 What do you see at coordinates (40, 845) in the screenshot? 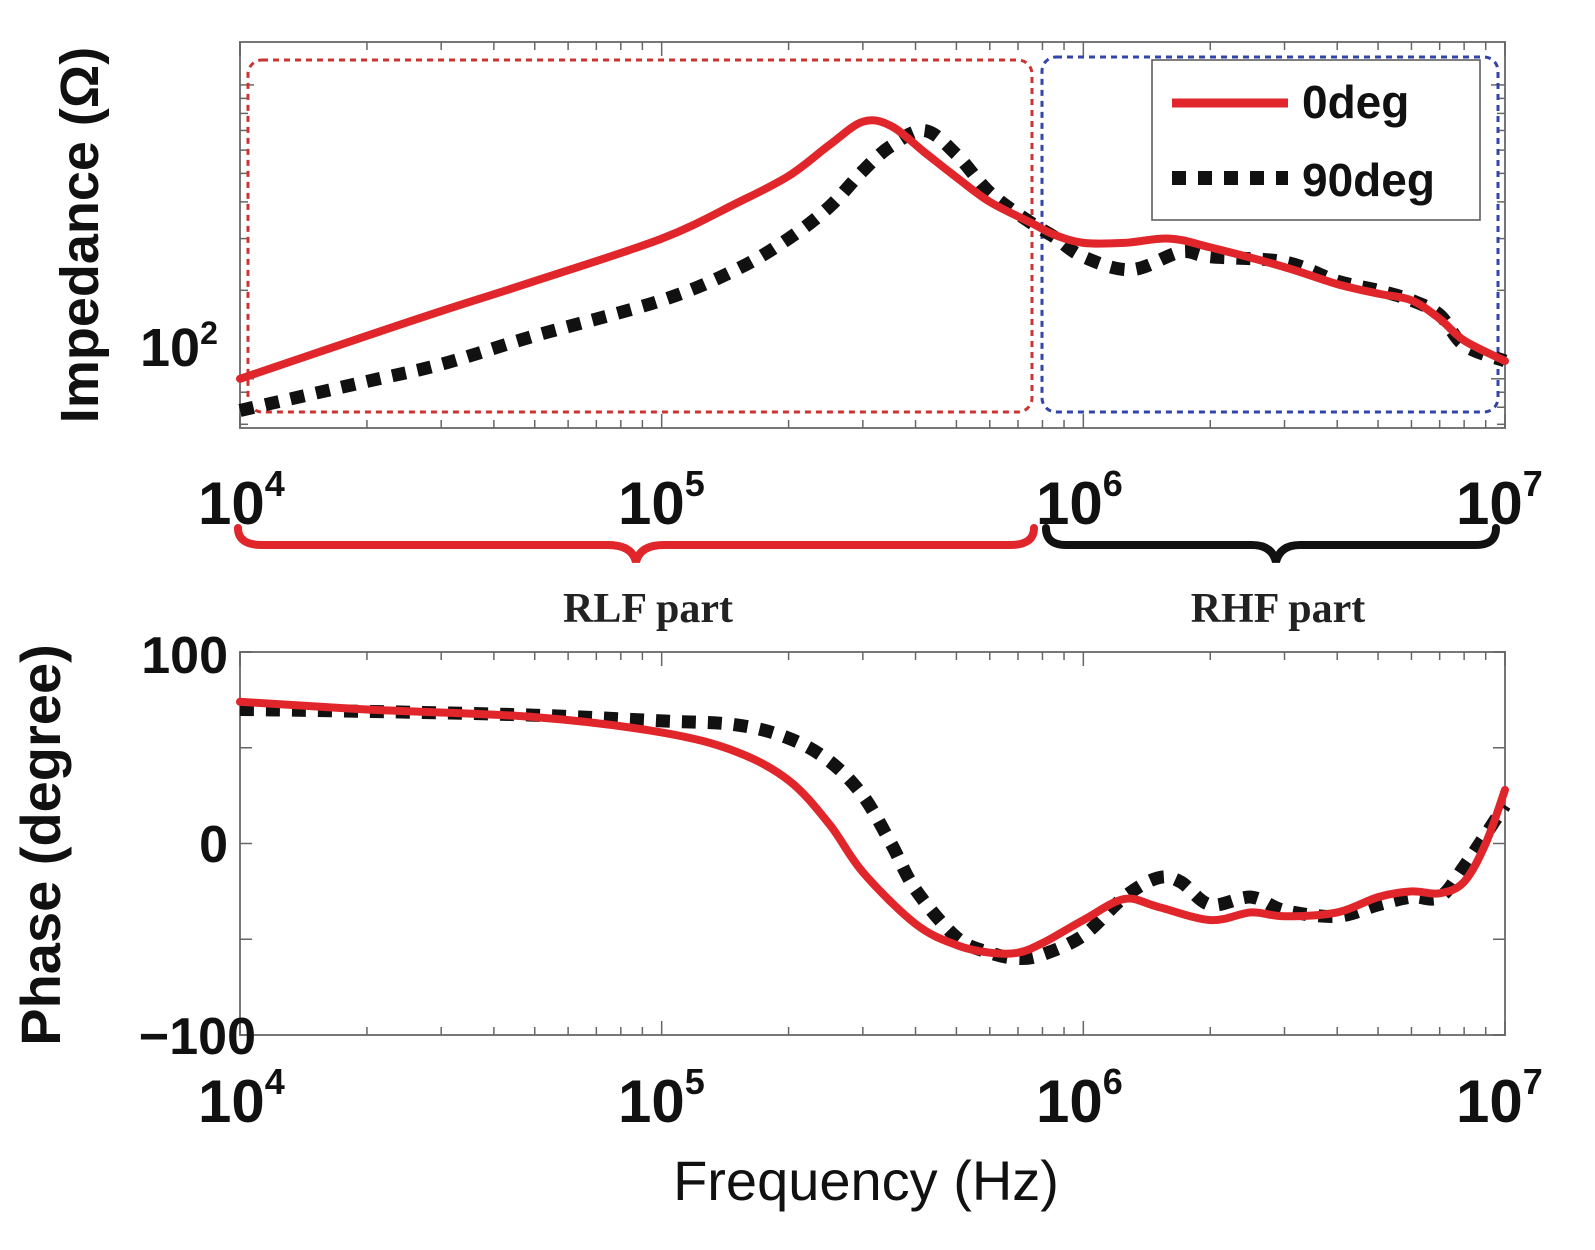
I see `phase-y-axis-label: Phase (degree)` at bounding box center [40, 845].